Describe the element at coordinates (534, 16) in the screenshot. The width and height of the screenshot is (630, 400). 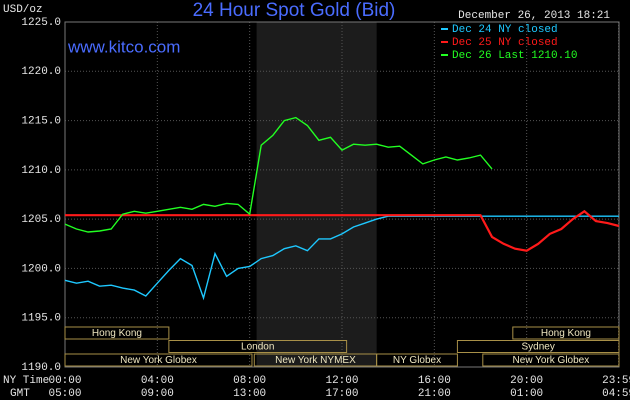
I see `timestamp: December 26, 2013 18:21` at that location.